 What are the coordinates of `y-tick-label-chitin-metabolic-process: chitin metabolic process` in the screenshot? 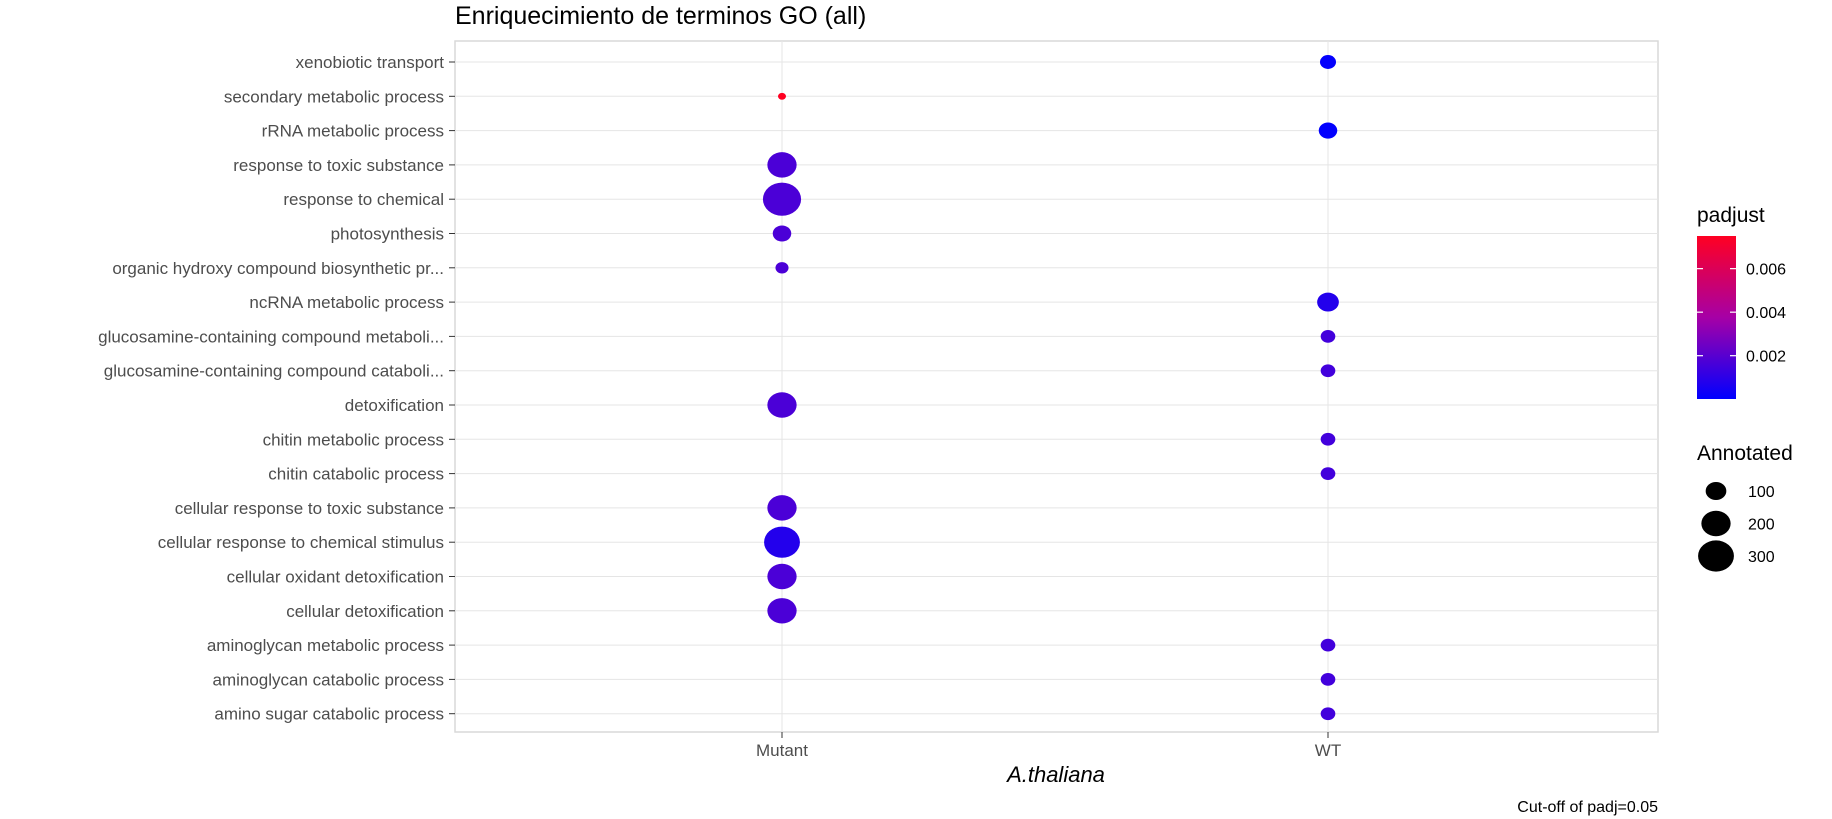 It's located at (353, 439).